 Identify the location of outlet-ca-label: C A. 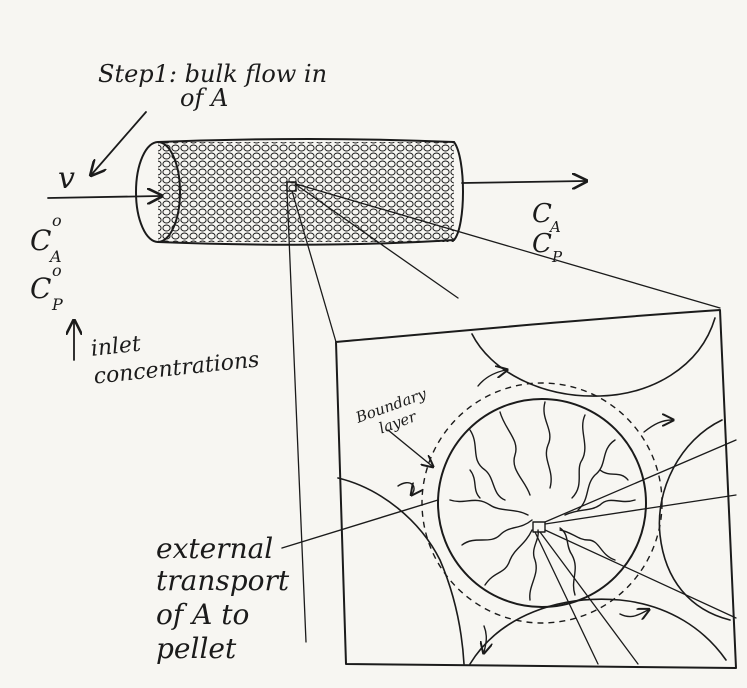
(546, 217).